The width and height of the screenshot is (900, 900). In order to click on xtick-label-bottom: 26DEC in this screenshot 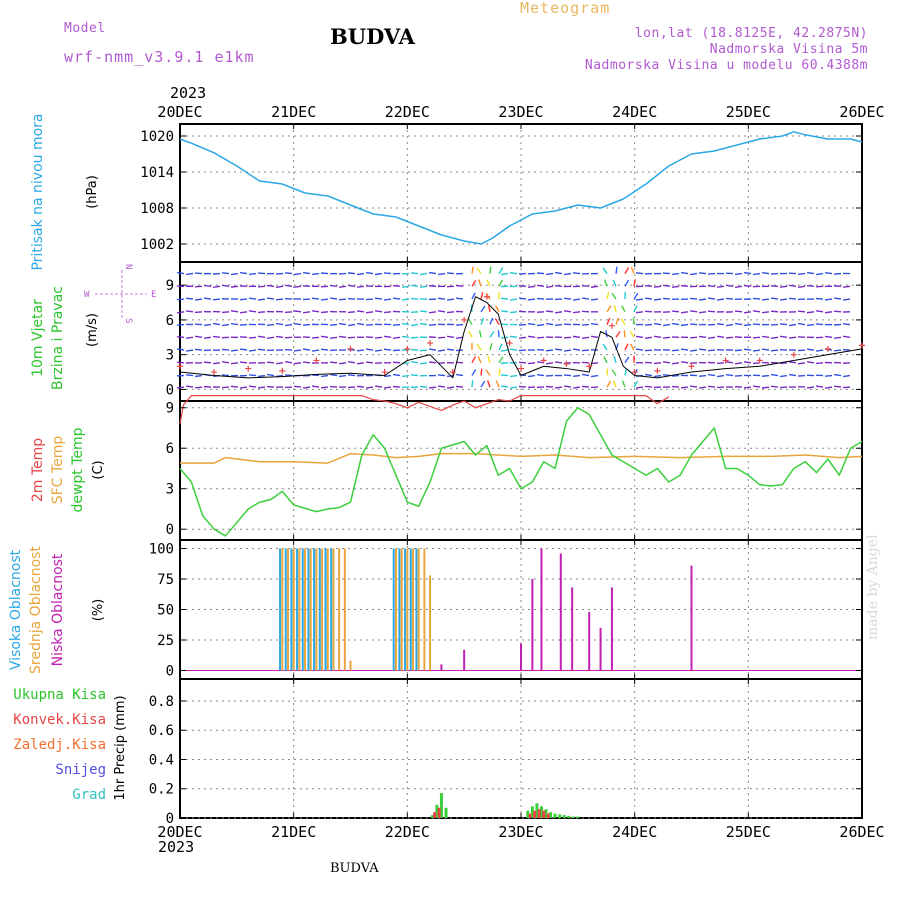, I will do `click(861, 832)`.